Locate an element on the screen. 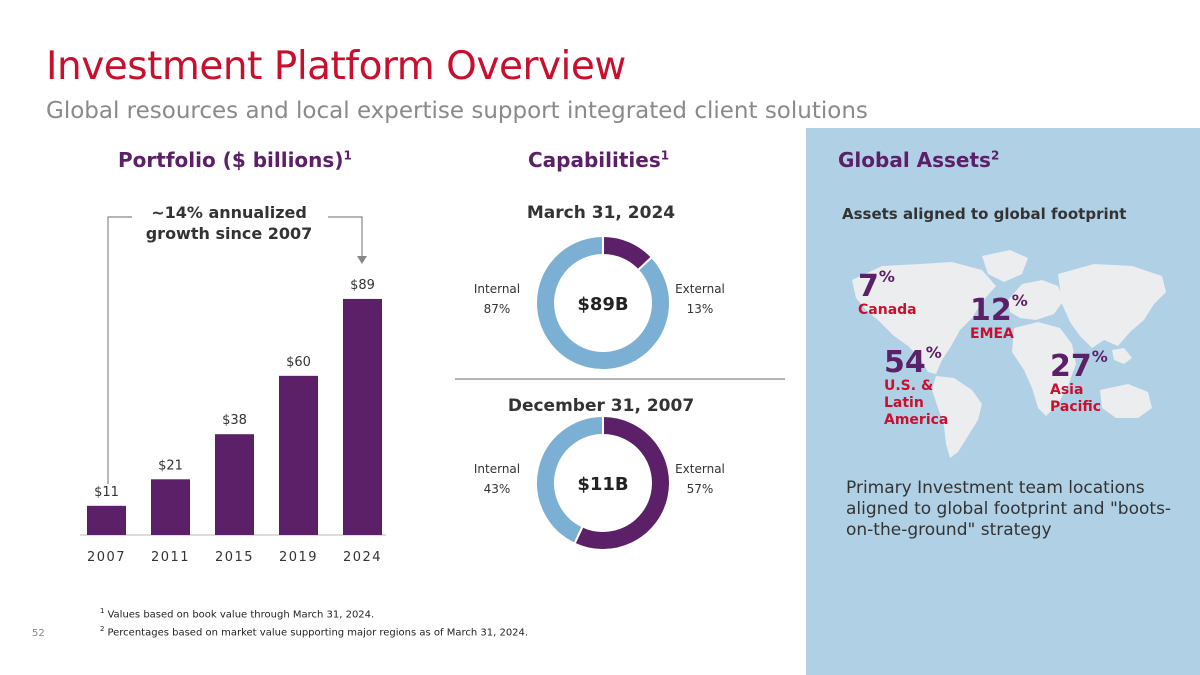  x-tick-2019: 2019 is located at coordinates (298, 557).